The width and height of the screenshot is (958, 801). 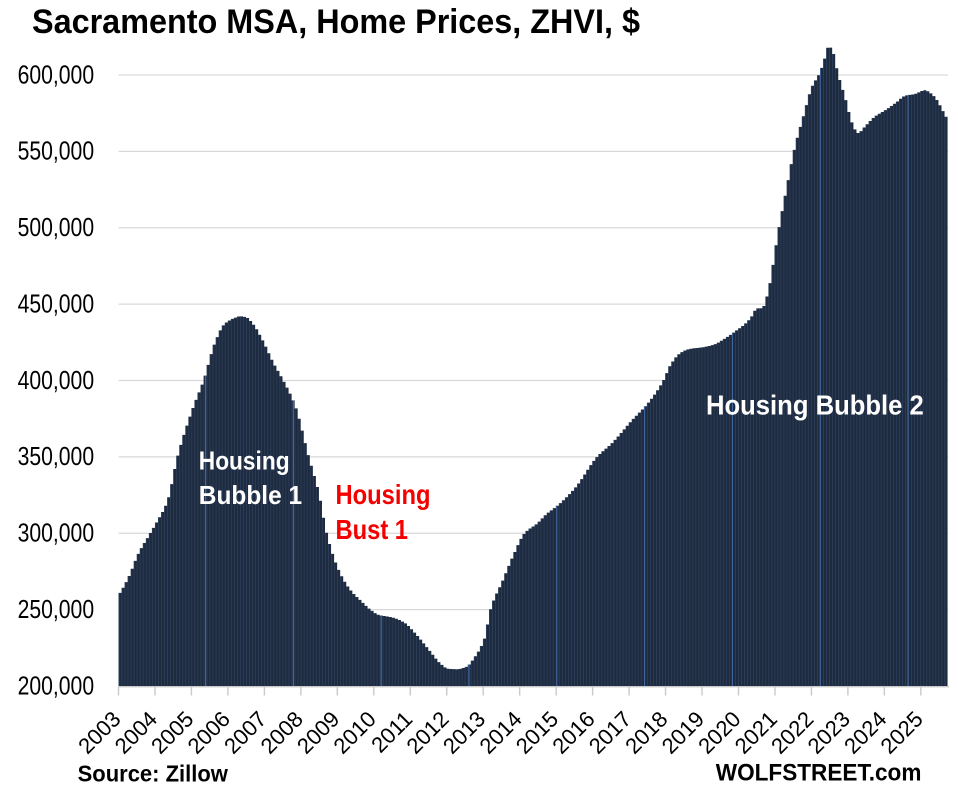 I want to click on svg-text: WOLFSTREET.com, so click(x=819, y=773).